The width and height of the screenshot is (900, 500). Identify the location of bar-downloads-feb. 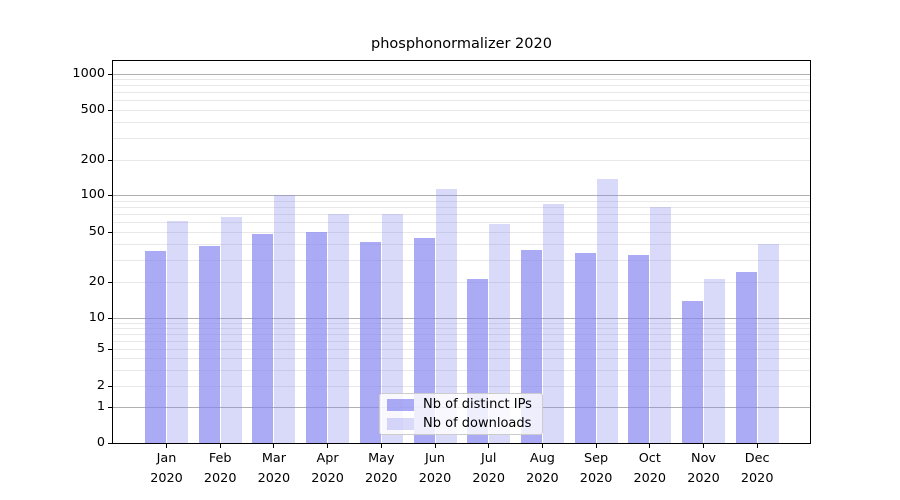
(231, 330).